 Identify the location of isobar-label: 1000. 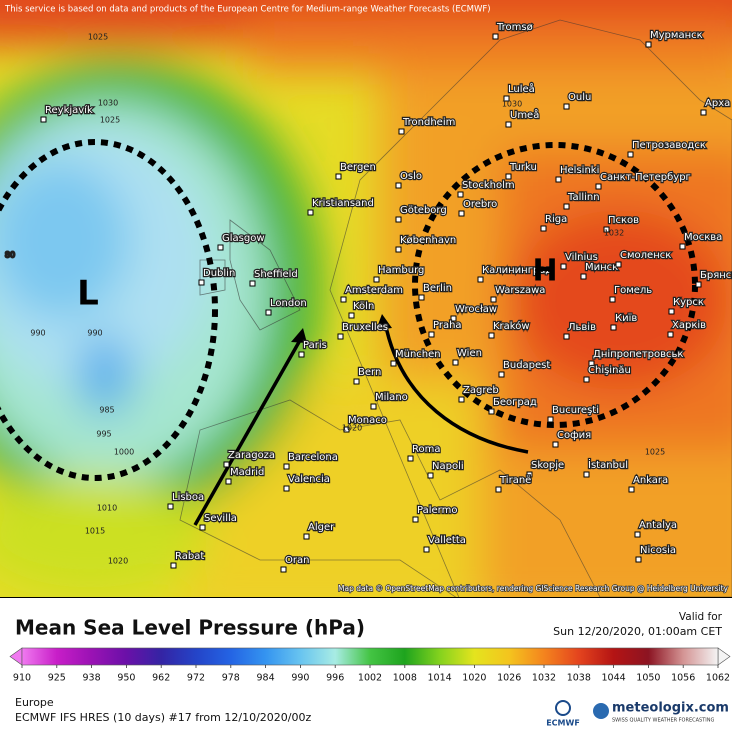
(124, 452).